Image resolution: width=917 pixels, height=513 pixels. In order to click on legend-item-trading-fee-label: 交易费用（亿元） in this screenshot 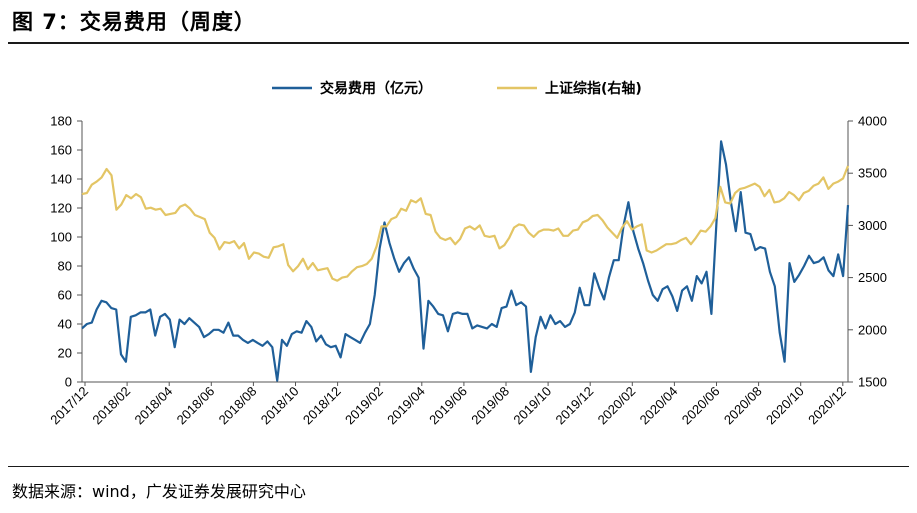, I will do `click(376, 88)`.